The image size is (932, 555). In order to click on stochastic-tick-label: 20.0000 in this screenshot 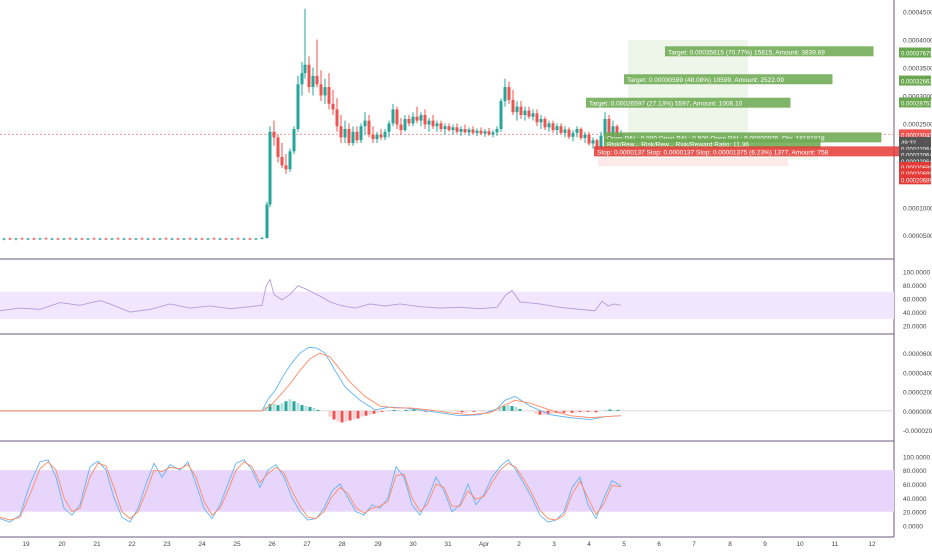, I will do `click(915, 513)`.